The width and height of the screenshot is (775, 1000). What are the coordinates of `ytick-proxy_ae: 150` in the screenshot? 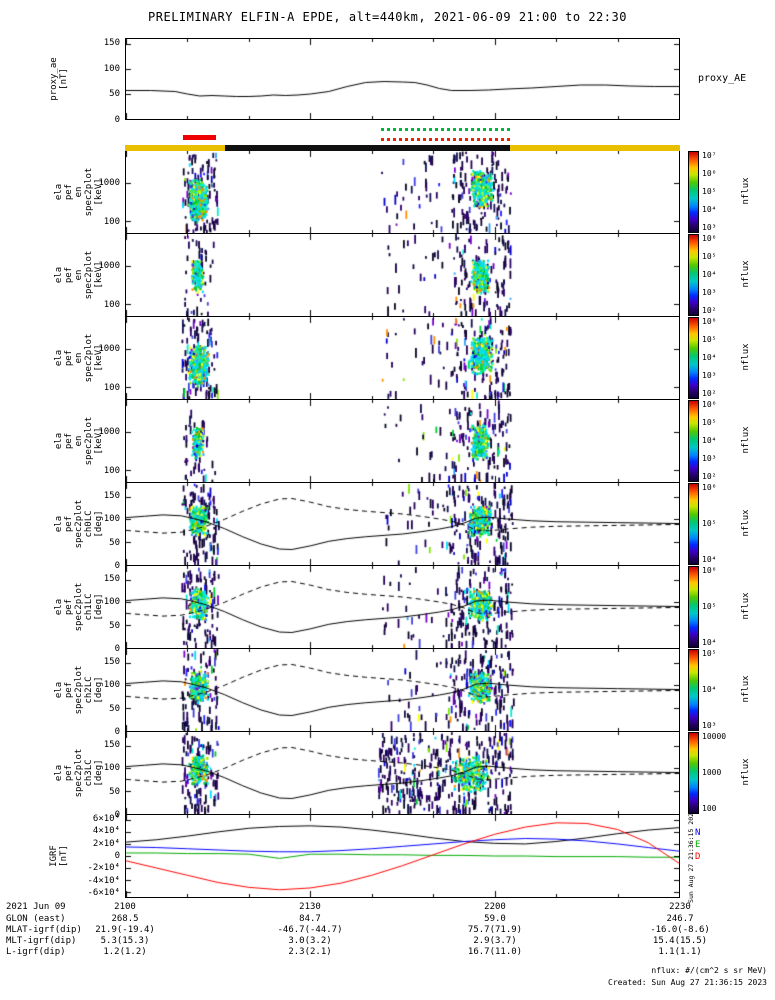 It's located at (111, 43).